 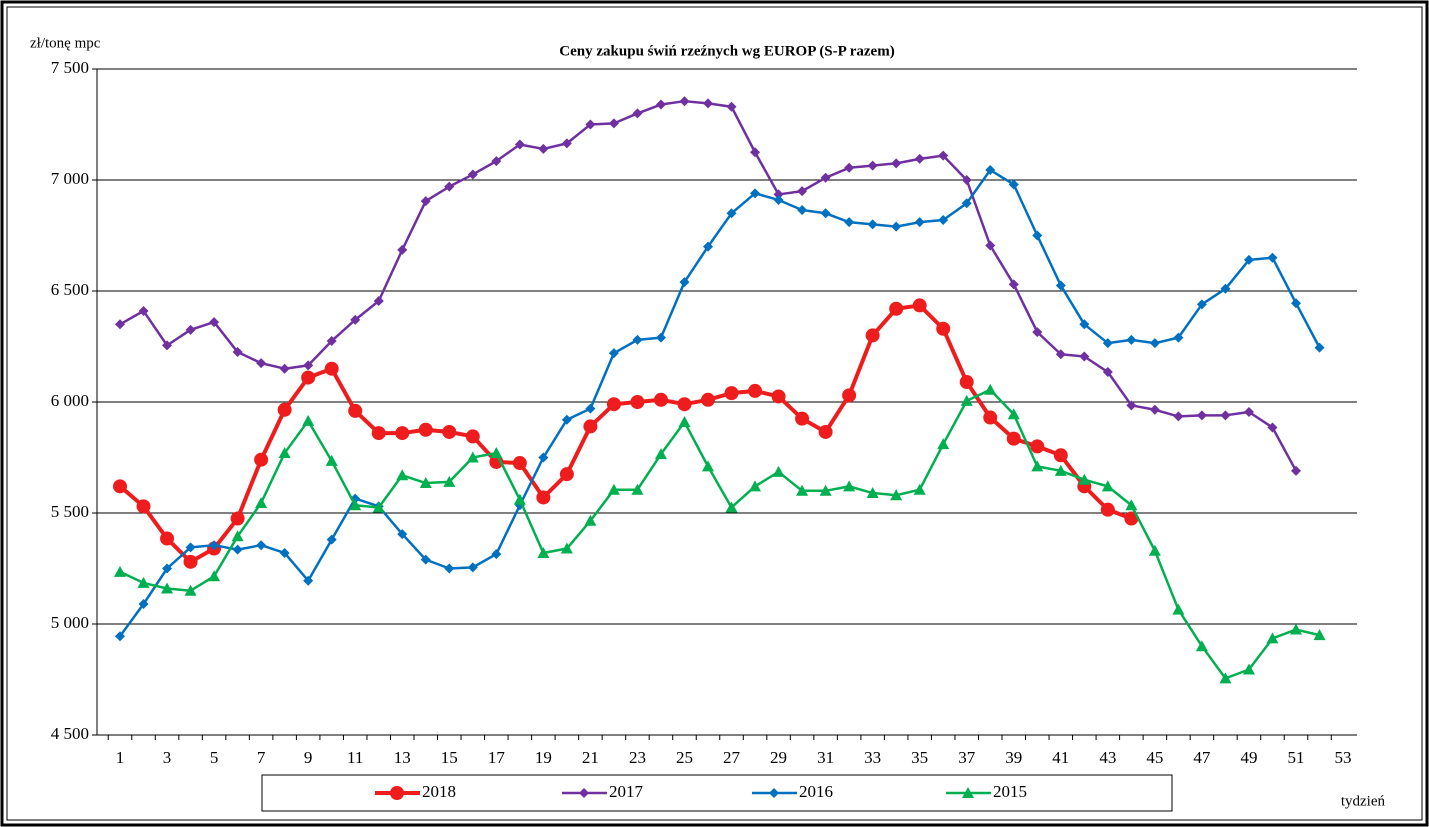 What do you see at coordinates (626, 791) in the screenshot?
I see `legend-label: 2017` at bounding box center [626, 791].